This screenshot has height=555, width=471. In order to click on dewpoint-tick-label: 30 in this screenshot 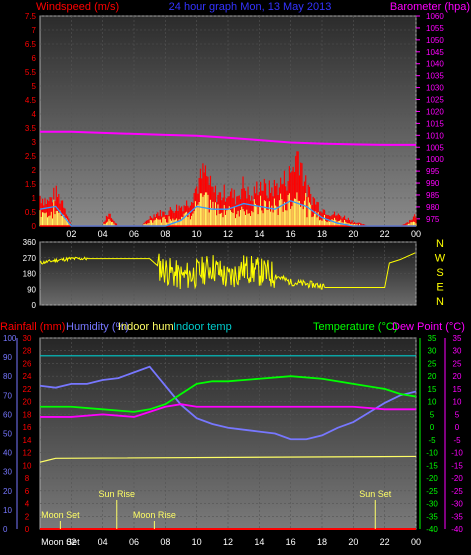, I will do `click(457, 351)`.